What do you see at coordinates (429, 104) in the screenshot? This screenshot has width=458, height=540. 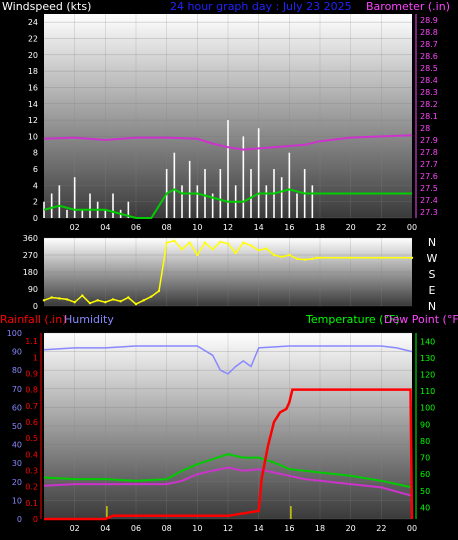 I see `baro-tick-label: 28.2` at bounding box center [429, 104].